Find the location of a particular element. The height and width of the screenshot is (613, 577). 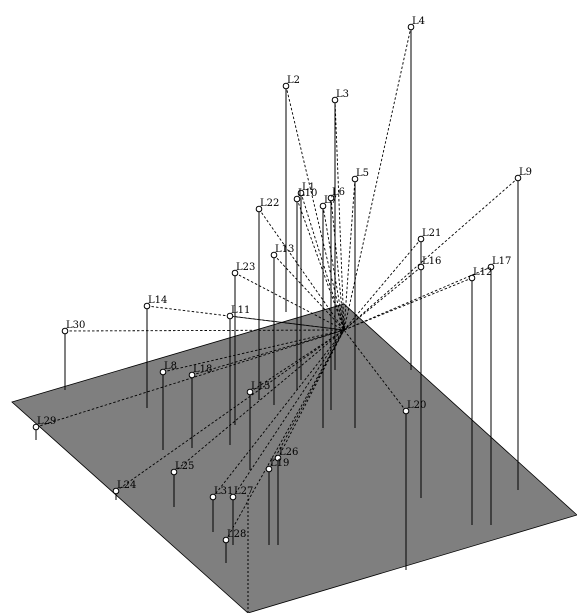

edge-l21 is located at coordinates (382, 284).